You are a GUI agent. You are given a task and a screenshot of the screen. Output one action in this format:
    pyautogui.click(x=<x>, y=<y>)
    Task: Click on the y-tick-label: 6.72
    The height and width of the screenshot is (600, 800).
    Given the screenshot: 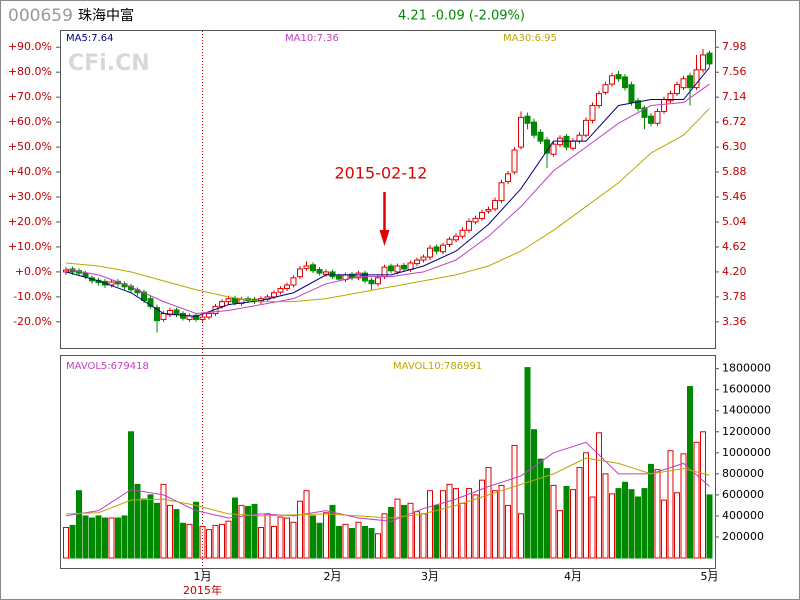 What is the action you would take?
    pyautogui.click(x=734, y=121)
    